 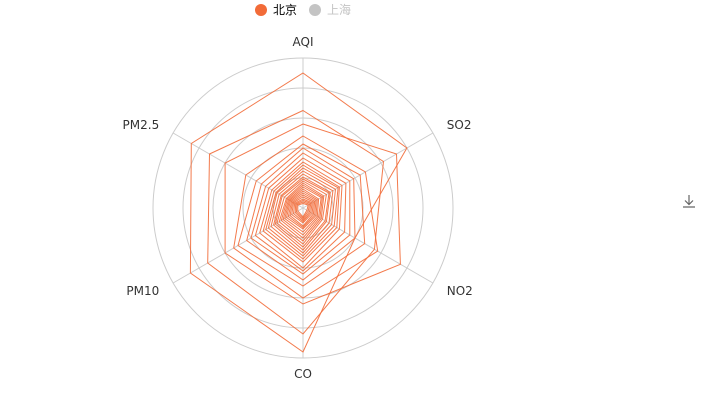 What do you see at coordinates (142, 291) in the screenshot?
I see `indicator-label-4: PM10` at bounding box center [142, 291].